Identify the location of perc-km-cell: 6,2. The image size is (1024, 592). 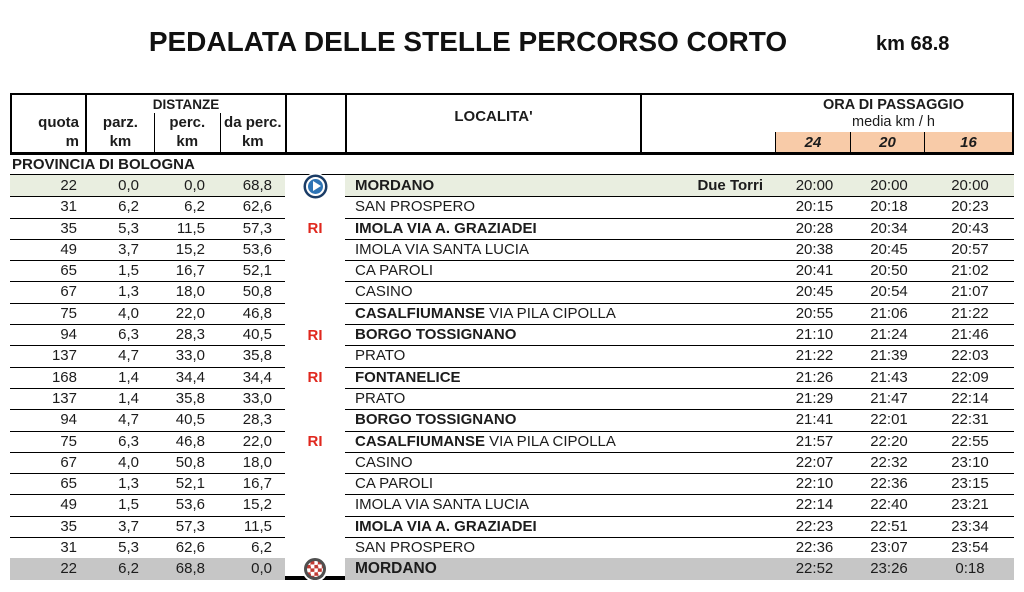
(185, 207).